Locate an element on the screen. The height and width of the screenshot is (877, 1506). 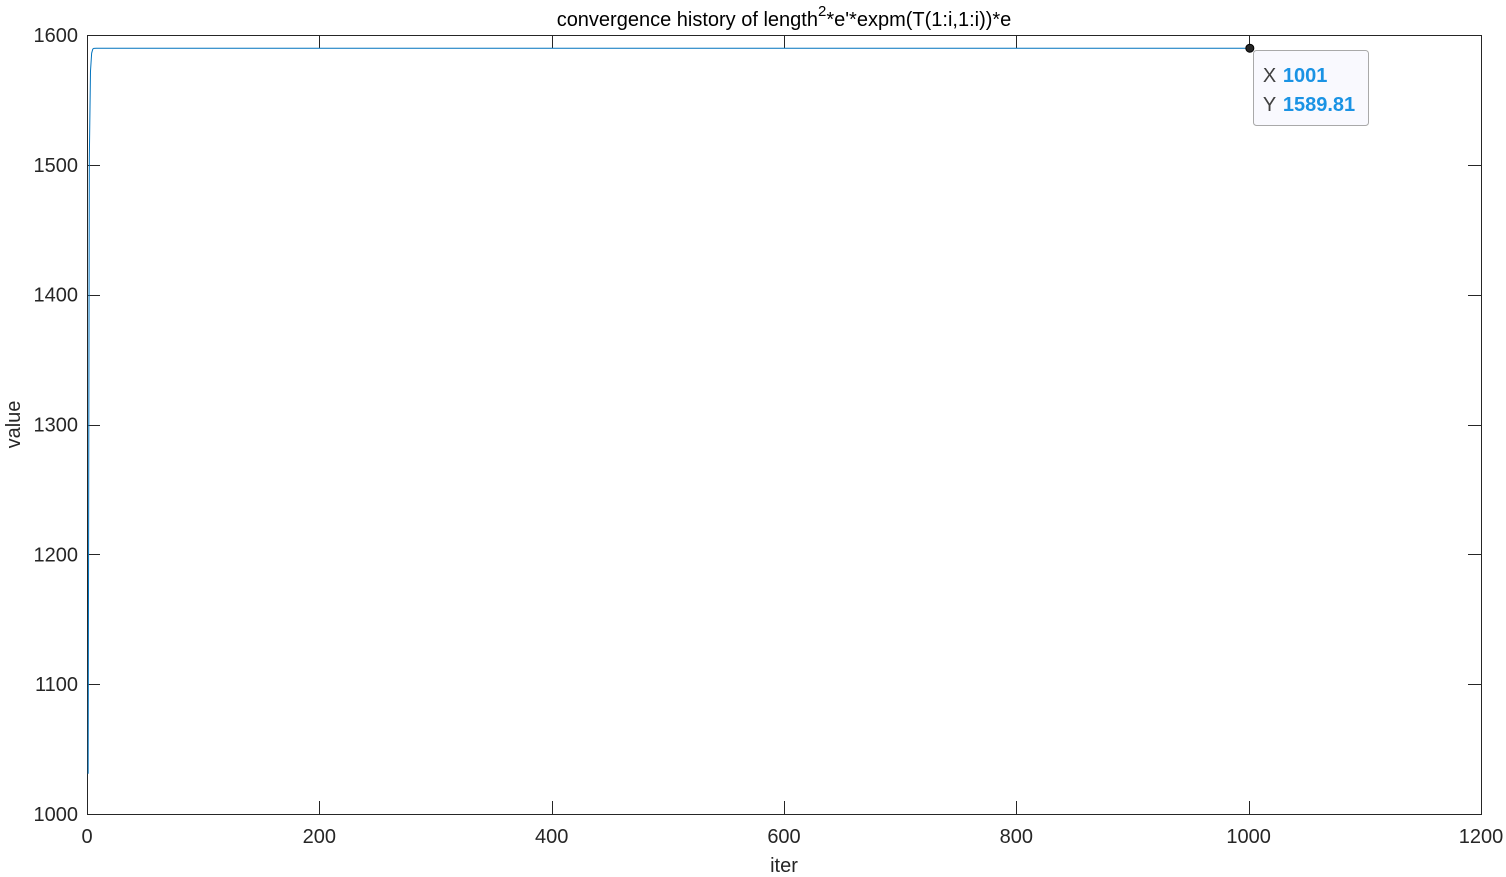
datatip-y-value: 1589.81 is located at coordinates (1319, 105).